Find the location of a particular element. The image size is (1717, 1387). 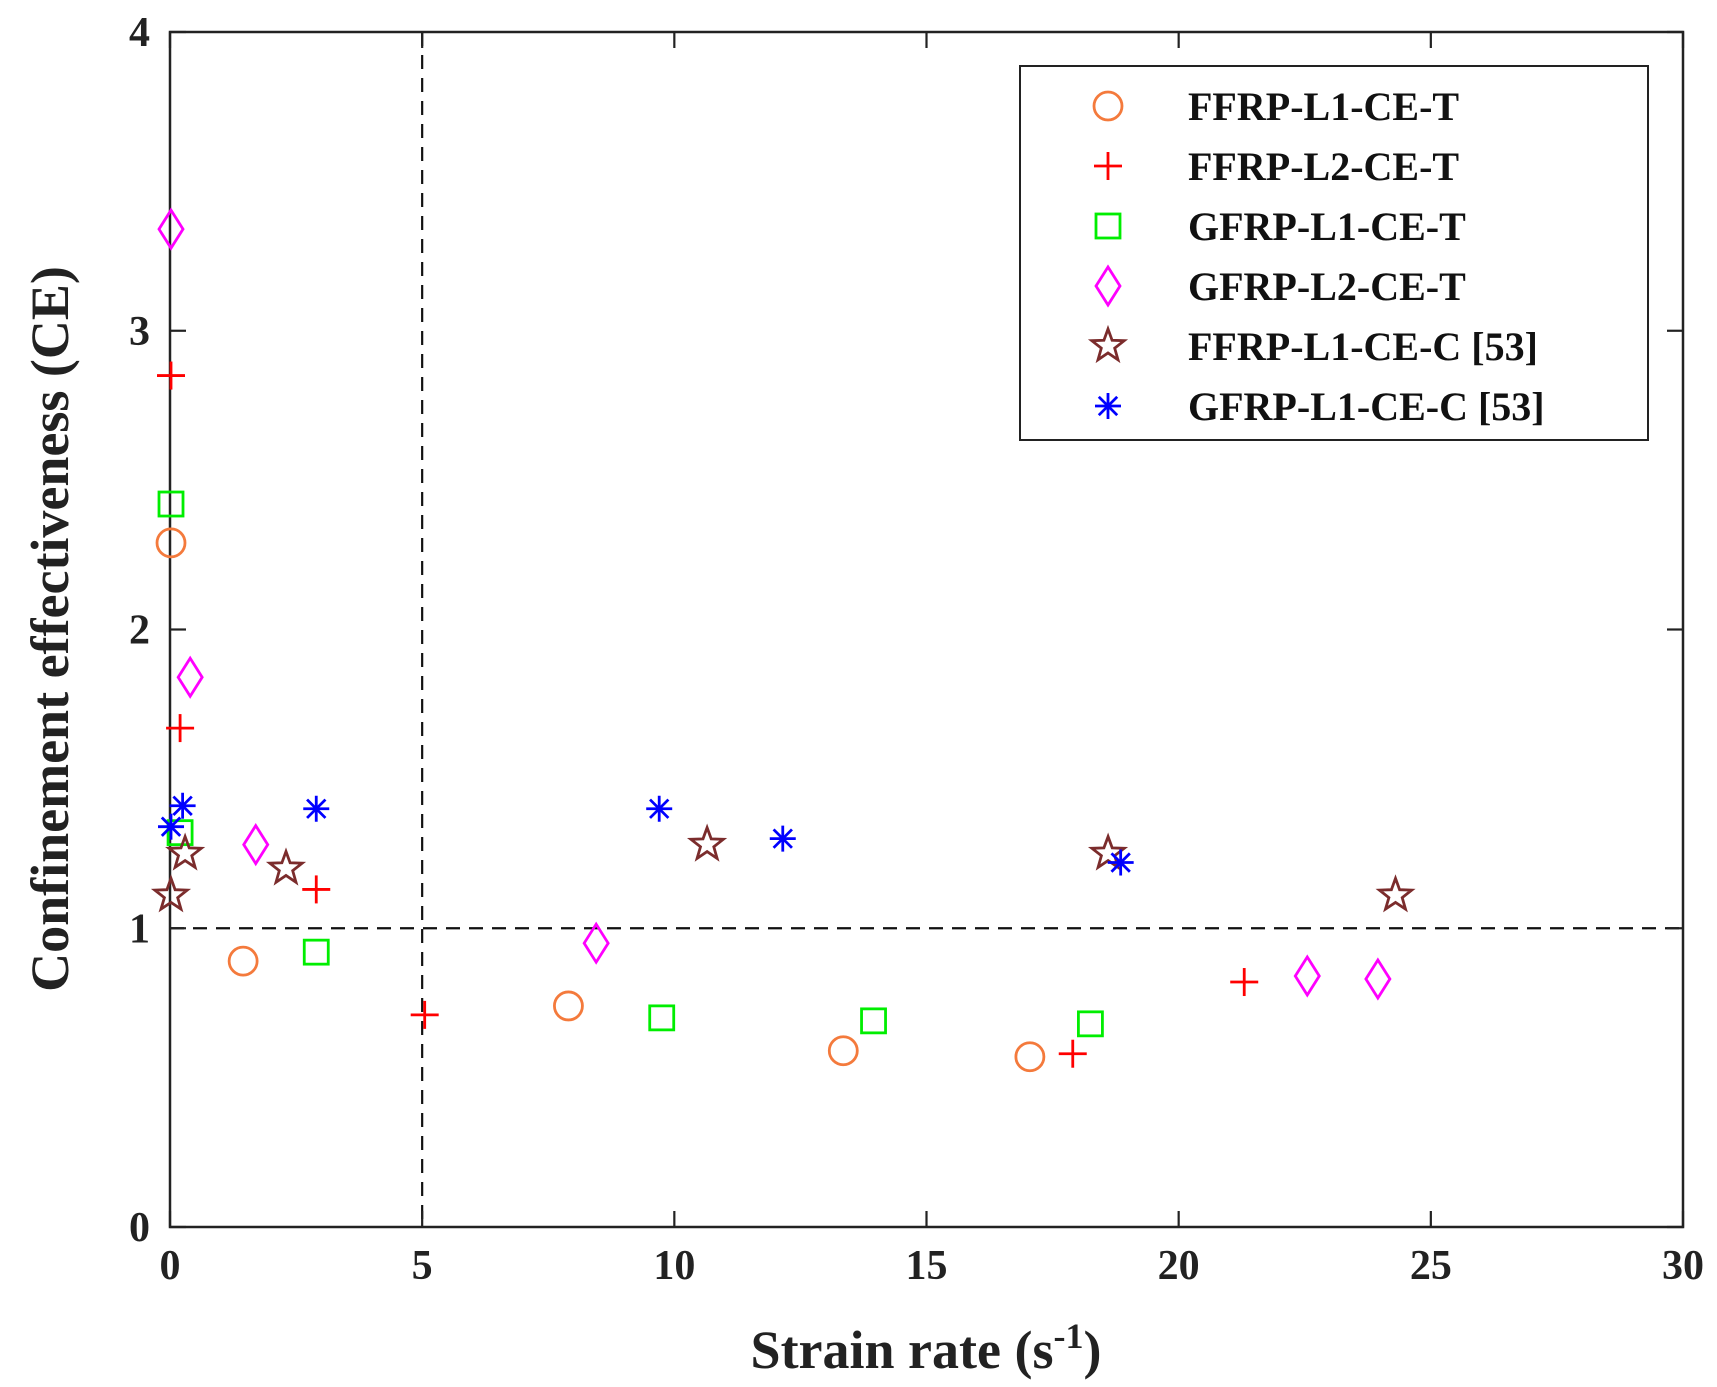

legend-label: FFRP-L1-CE-C [53] is located at coordinates (1363, 346).